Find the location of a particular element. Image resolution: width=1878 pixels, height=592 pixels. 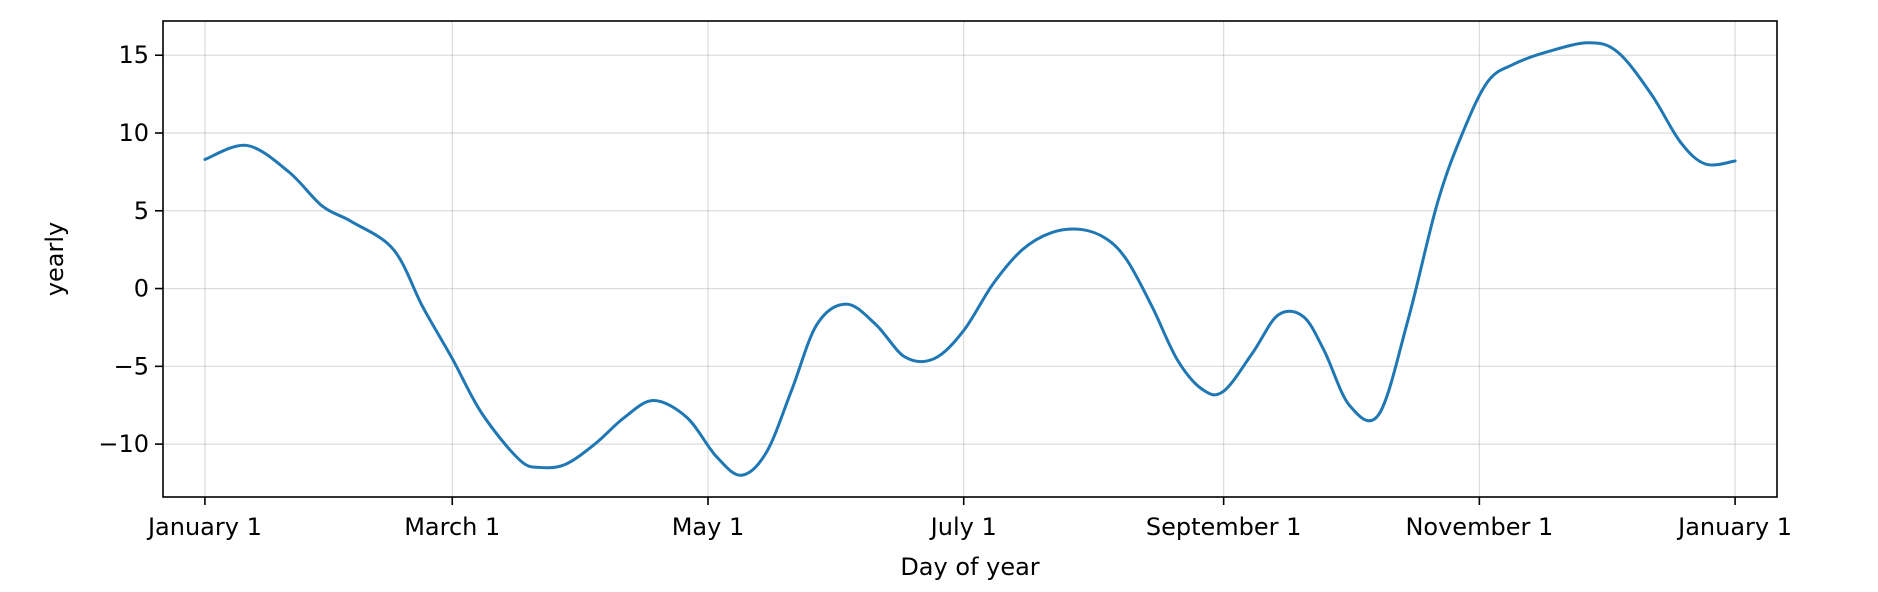

y-tick-label: −10 is located at coordinates (123, 444).